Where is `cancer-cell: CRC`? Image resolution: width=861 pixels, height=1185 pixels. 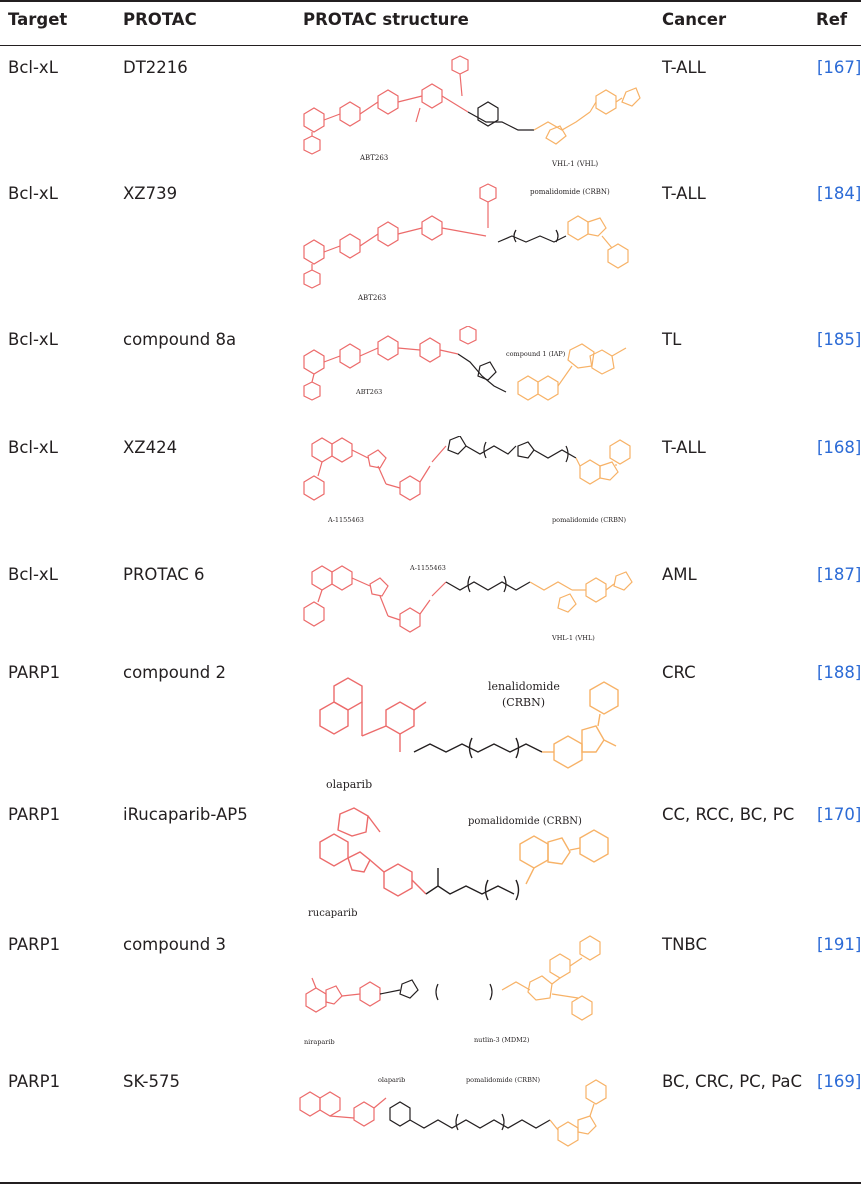 cancer-cell: CRC is located at coordinates (679, 672).